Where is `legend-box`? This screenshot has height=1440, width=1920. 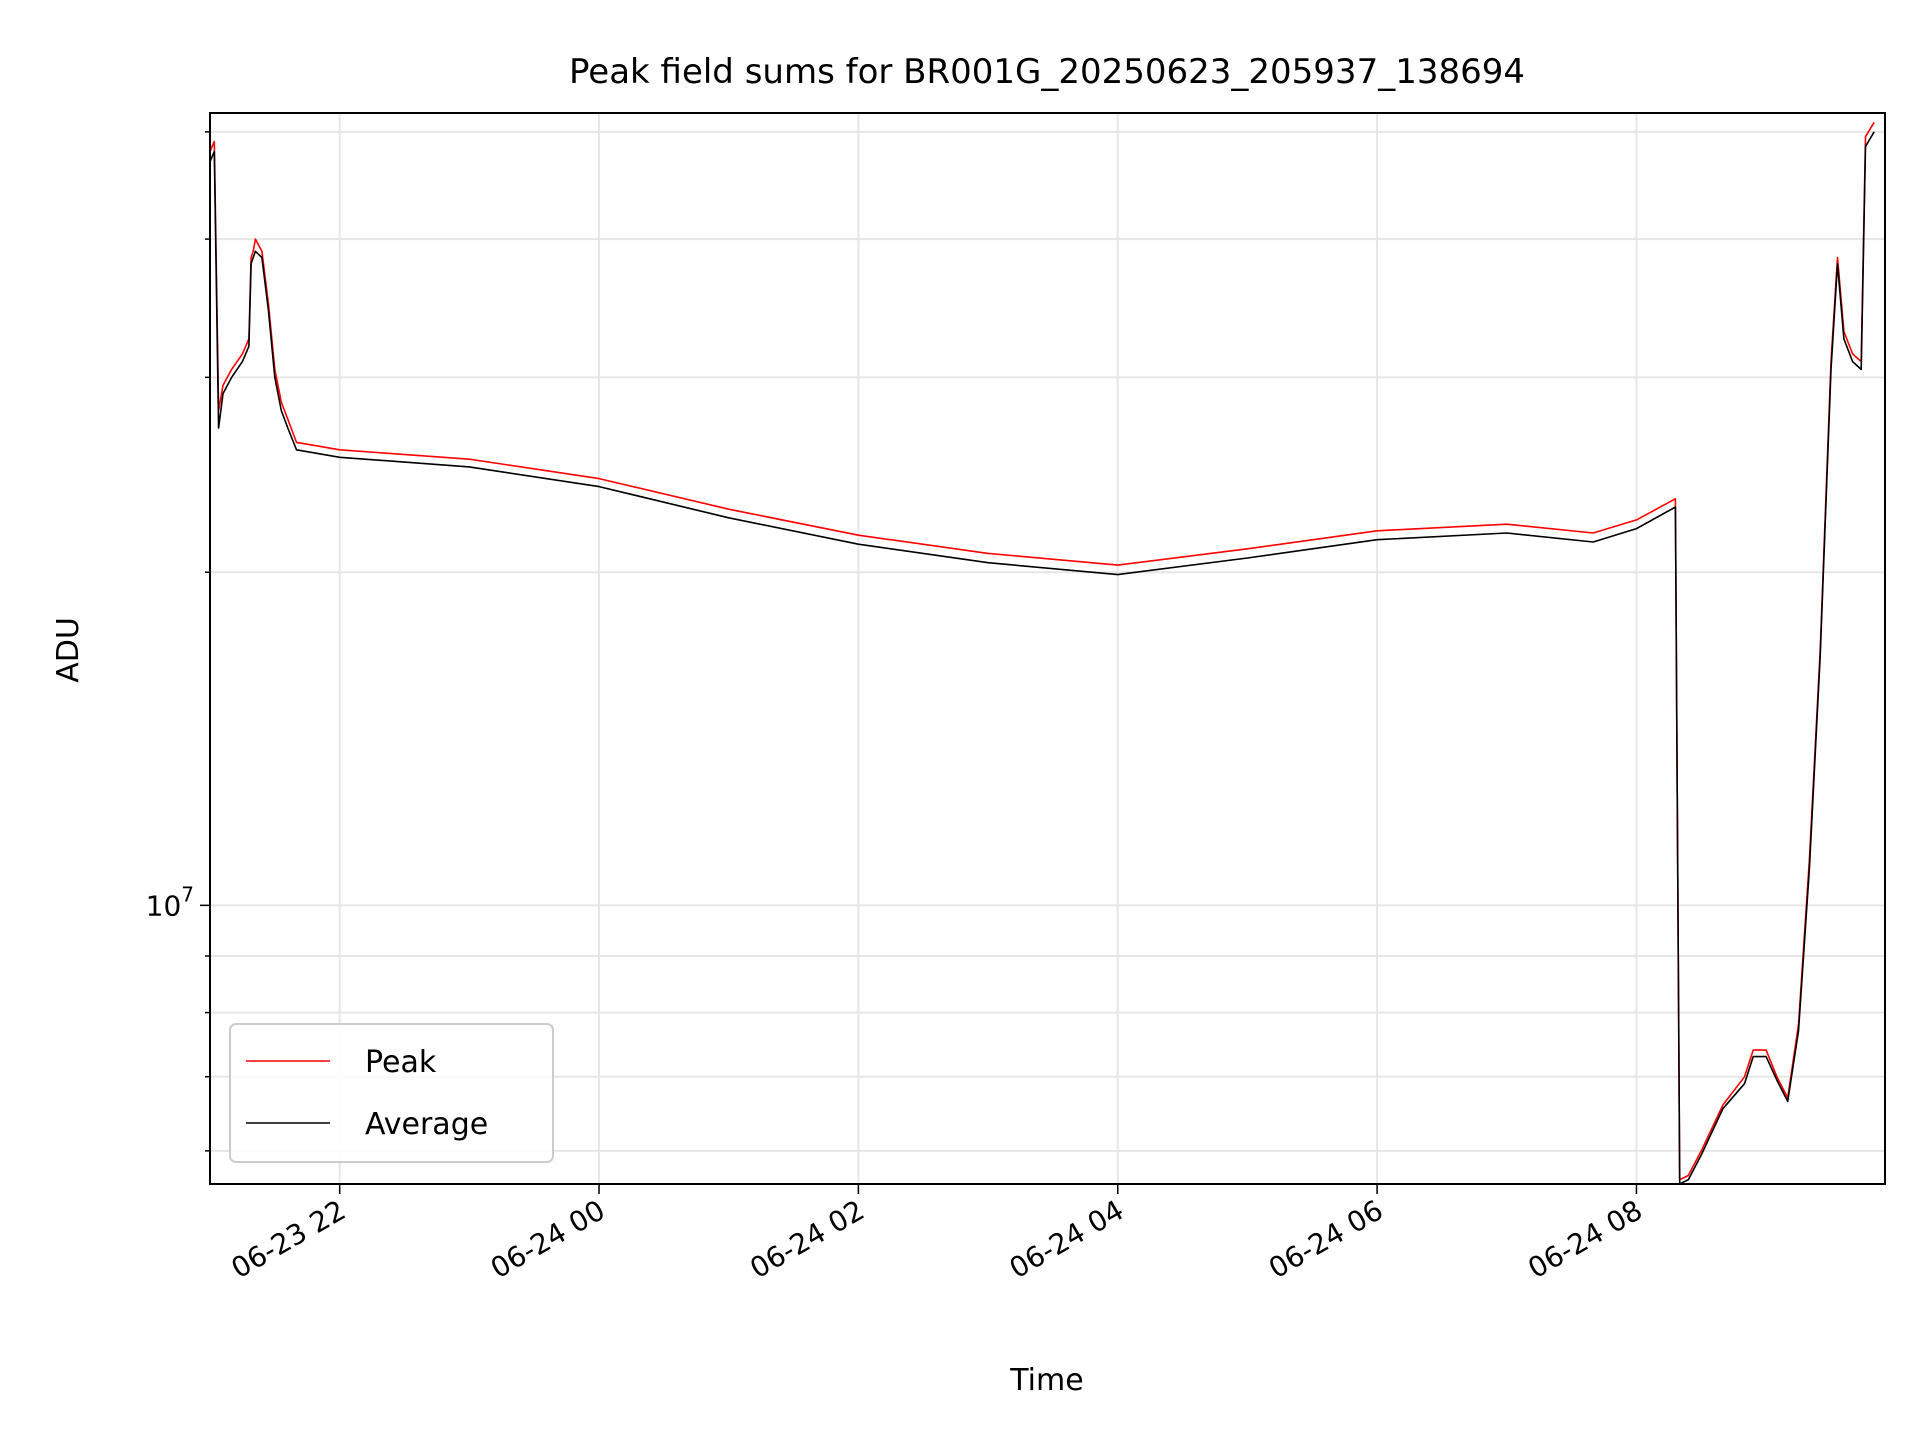 legend-box is located at coordinates (391, 1093).